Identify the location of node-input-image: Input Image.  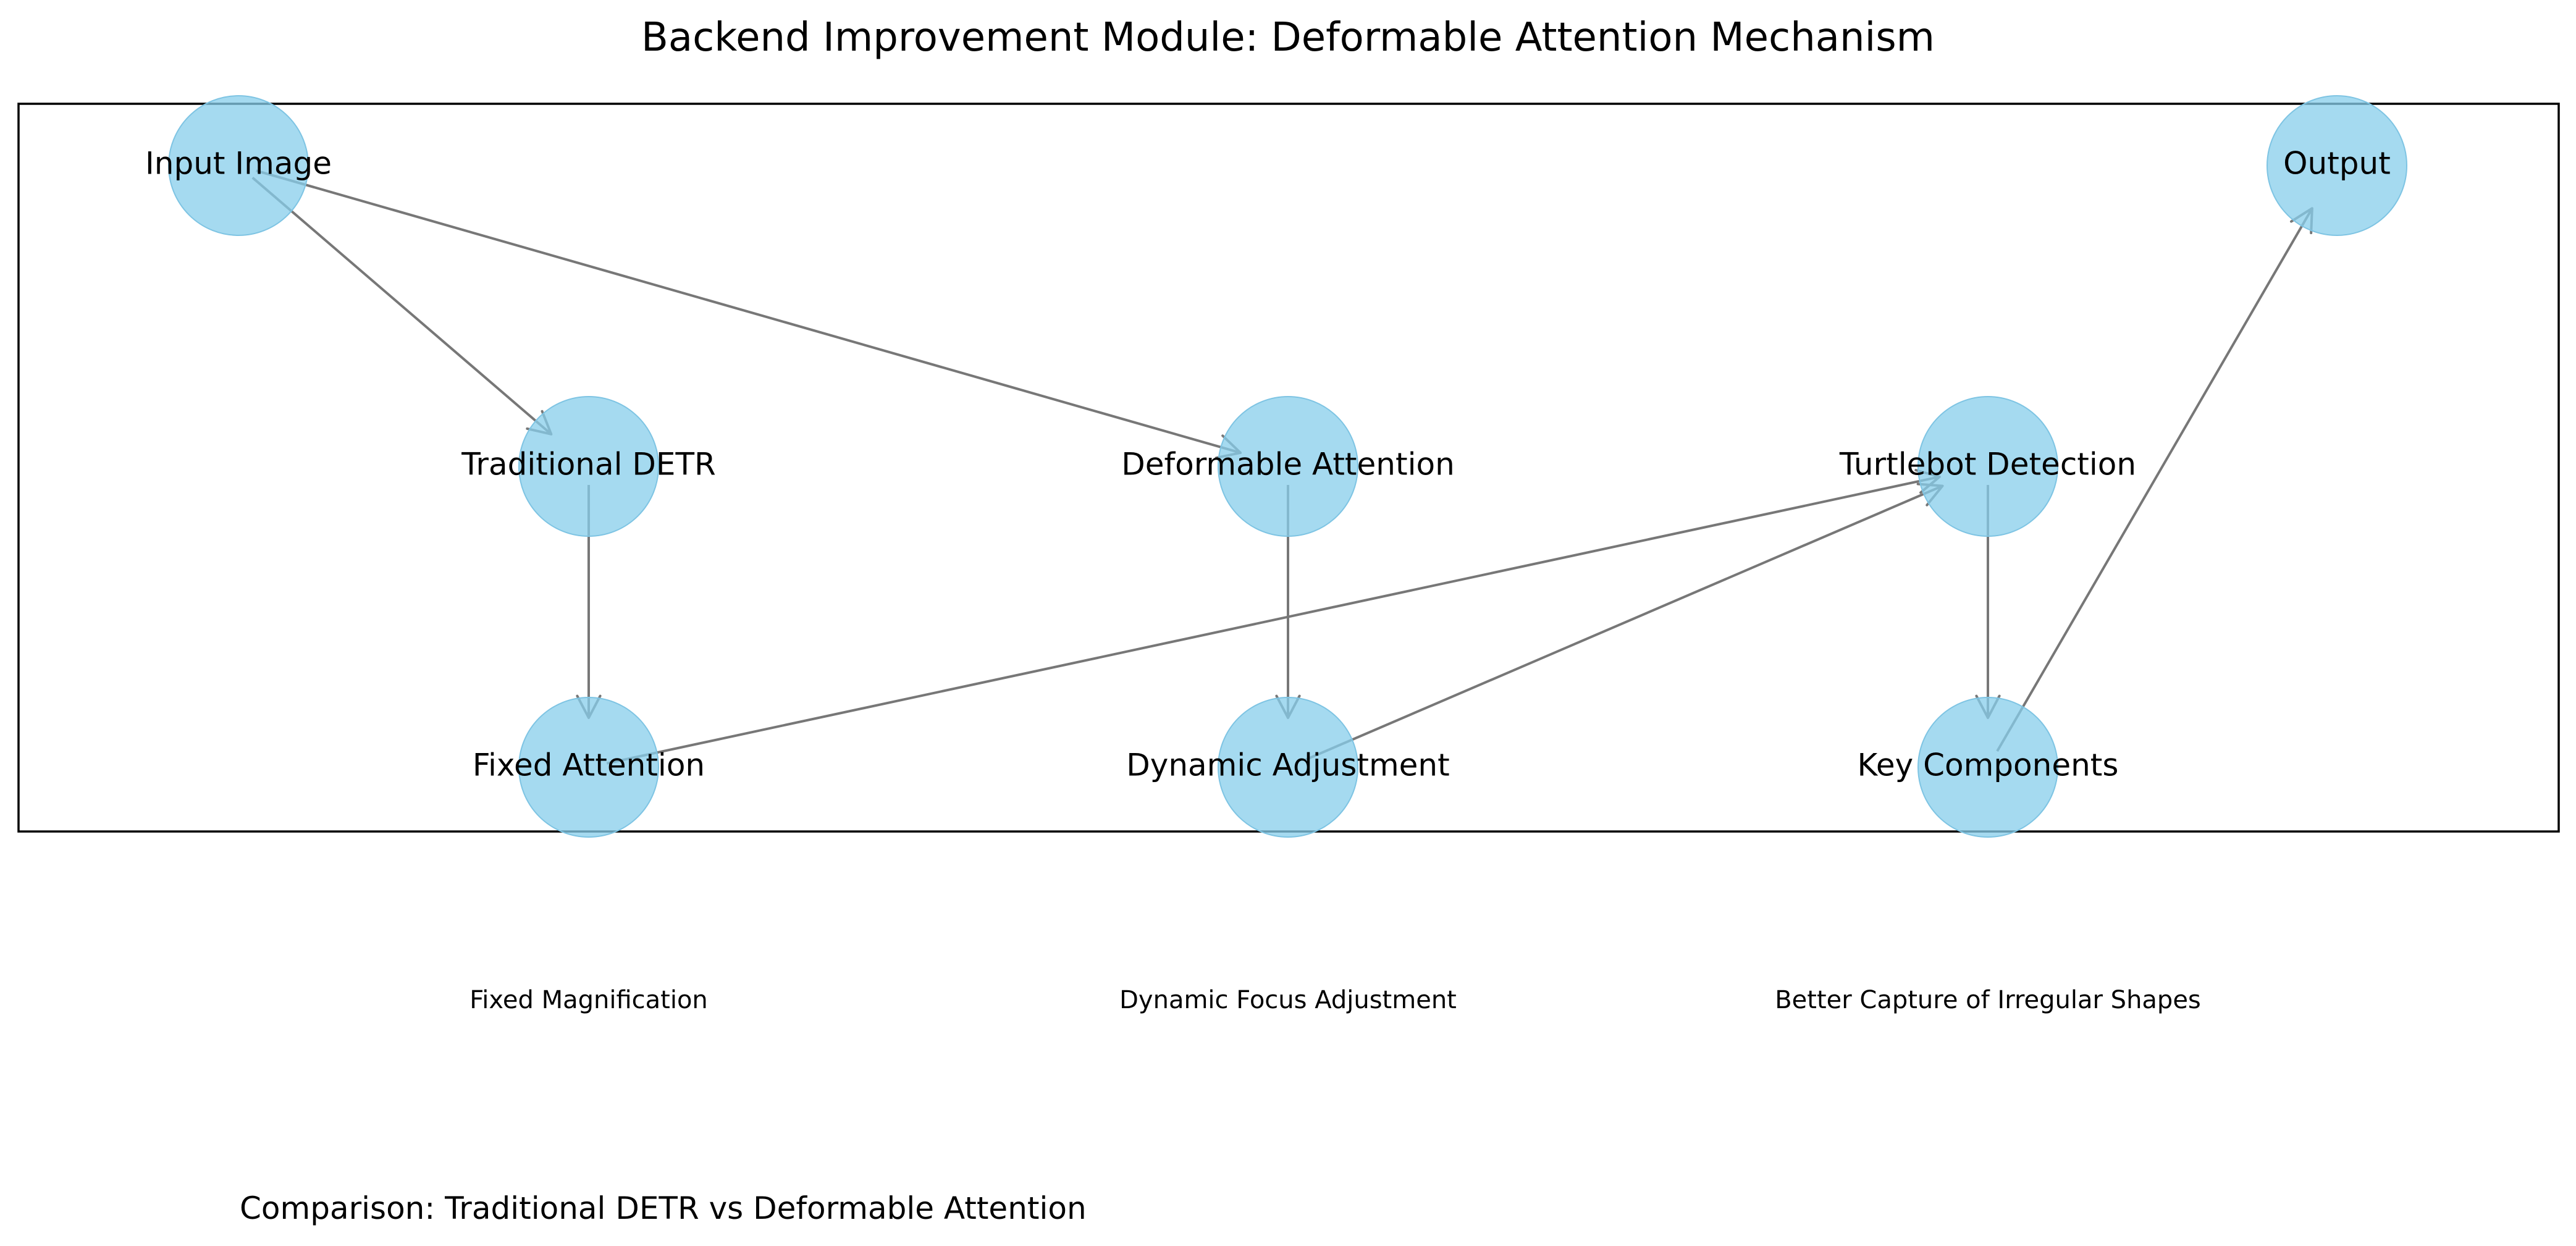
(238, 165).